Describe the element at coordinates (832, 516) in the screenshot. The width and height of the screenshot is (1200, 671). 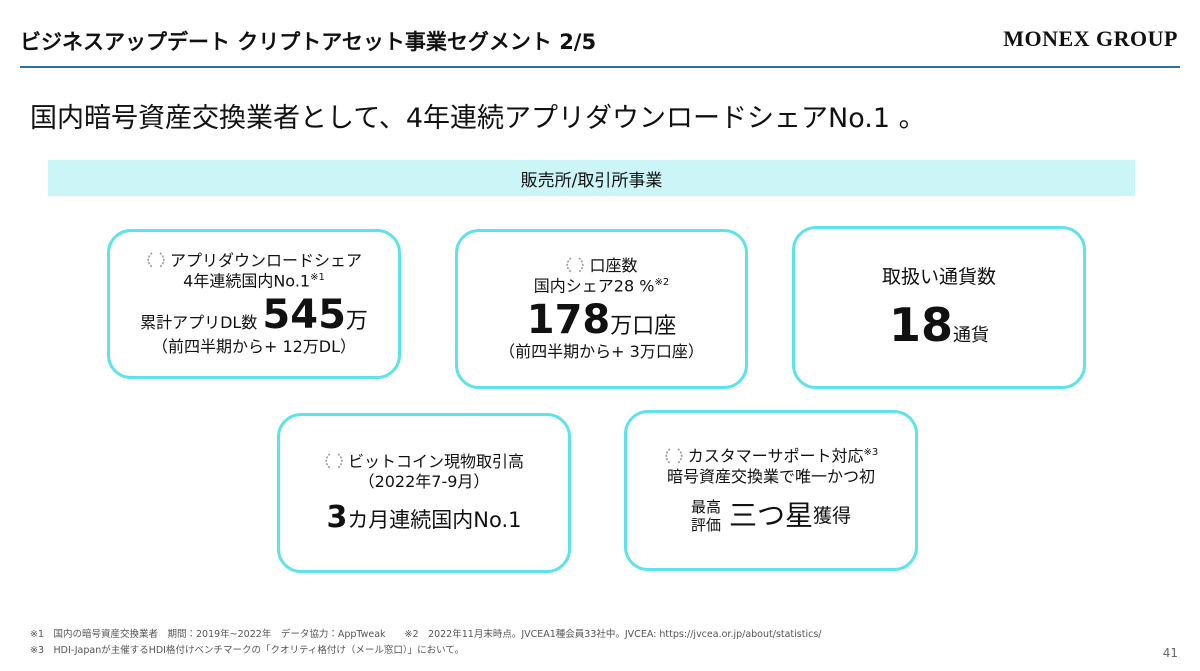
I see `figure-unit: 獲得` at that location.